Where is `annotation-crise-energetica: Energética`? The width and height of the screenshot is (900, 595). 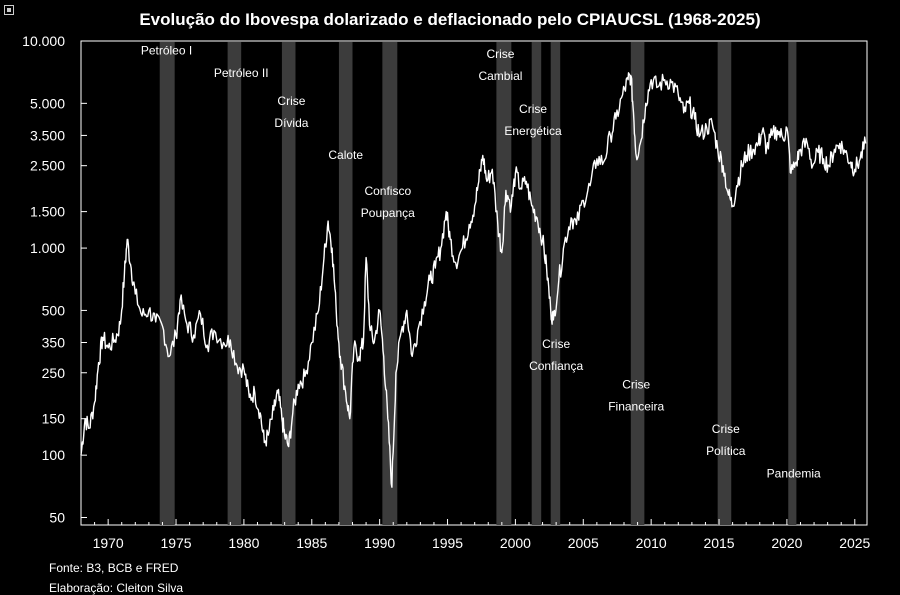 annotation-crise-energetica: Energética is located at coordinates (533, 131).